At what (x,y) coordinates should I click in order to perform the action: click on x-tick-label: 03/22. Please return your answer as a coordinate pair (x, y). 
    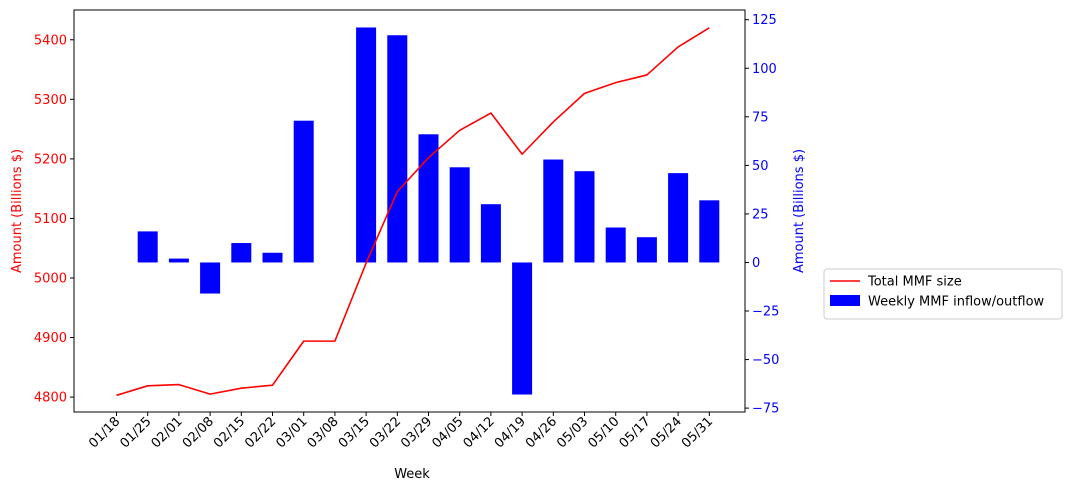
    Looking at the image, I should click on (385, 432).